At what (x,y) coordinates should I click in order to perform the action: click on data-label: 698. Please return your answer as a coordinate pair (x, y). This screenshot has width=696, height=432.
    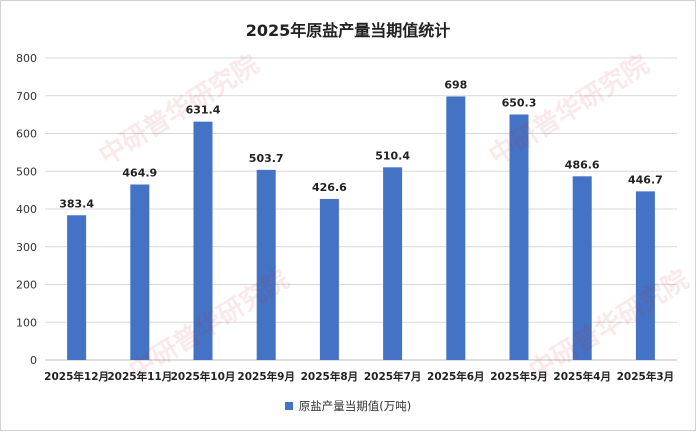
    Looking at the image, I should click on (455, 85).